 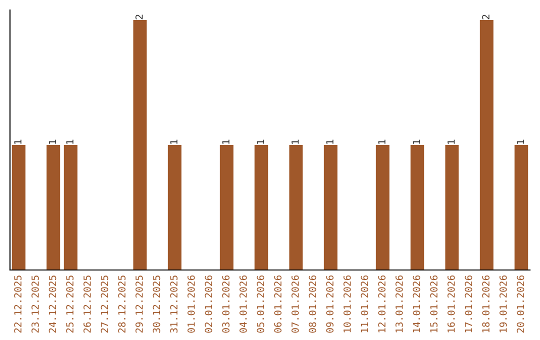 What do you see at coordinates (191, 304) in the screenshot?
I see `x-tick-label: 01.01.2026` at bounding box center [191, 304].